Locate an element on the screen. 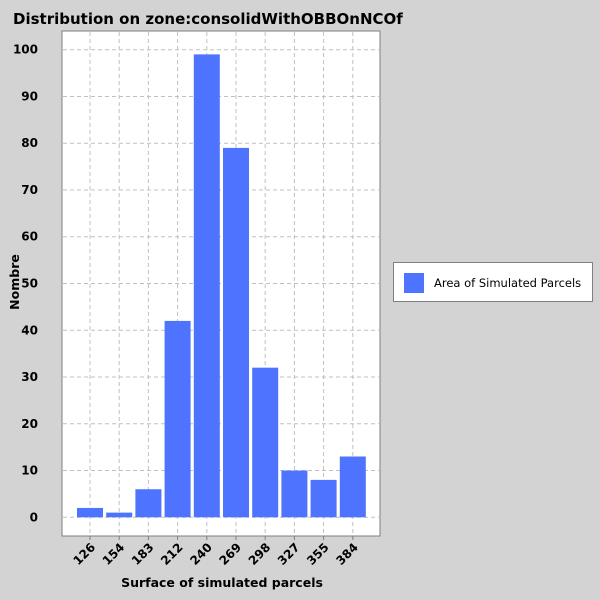 This screenshot has width=600, height=600. y-axis-ticks: 0 10 20 30 40 50 60 70 80 90 100 is located at coordinates (25, 284).